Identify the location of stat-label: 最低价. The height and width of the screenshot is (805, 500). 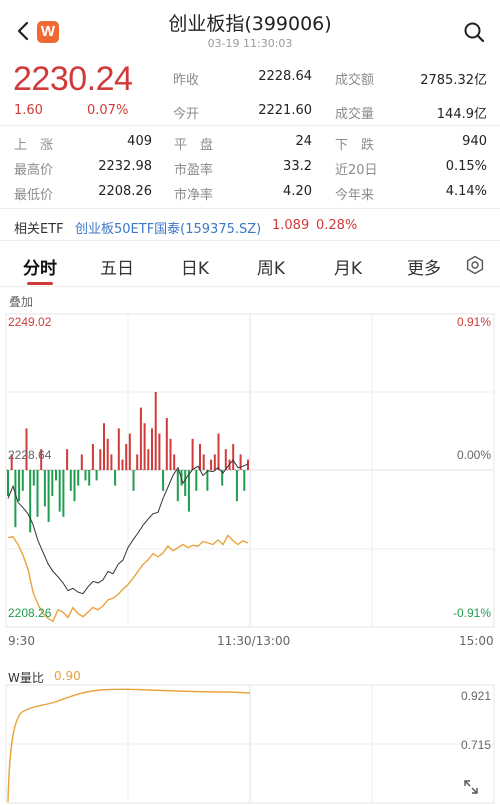
(34, 195).